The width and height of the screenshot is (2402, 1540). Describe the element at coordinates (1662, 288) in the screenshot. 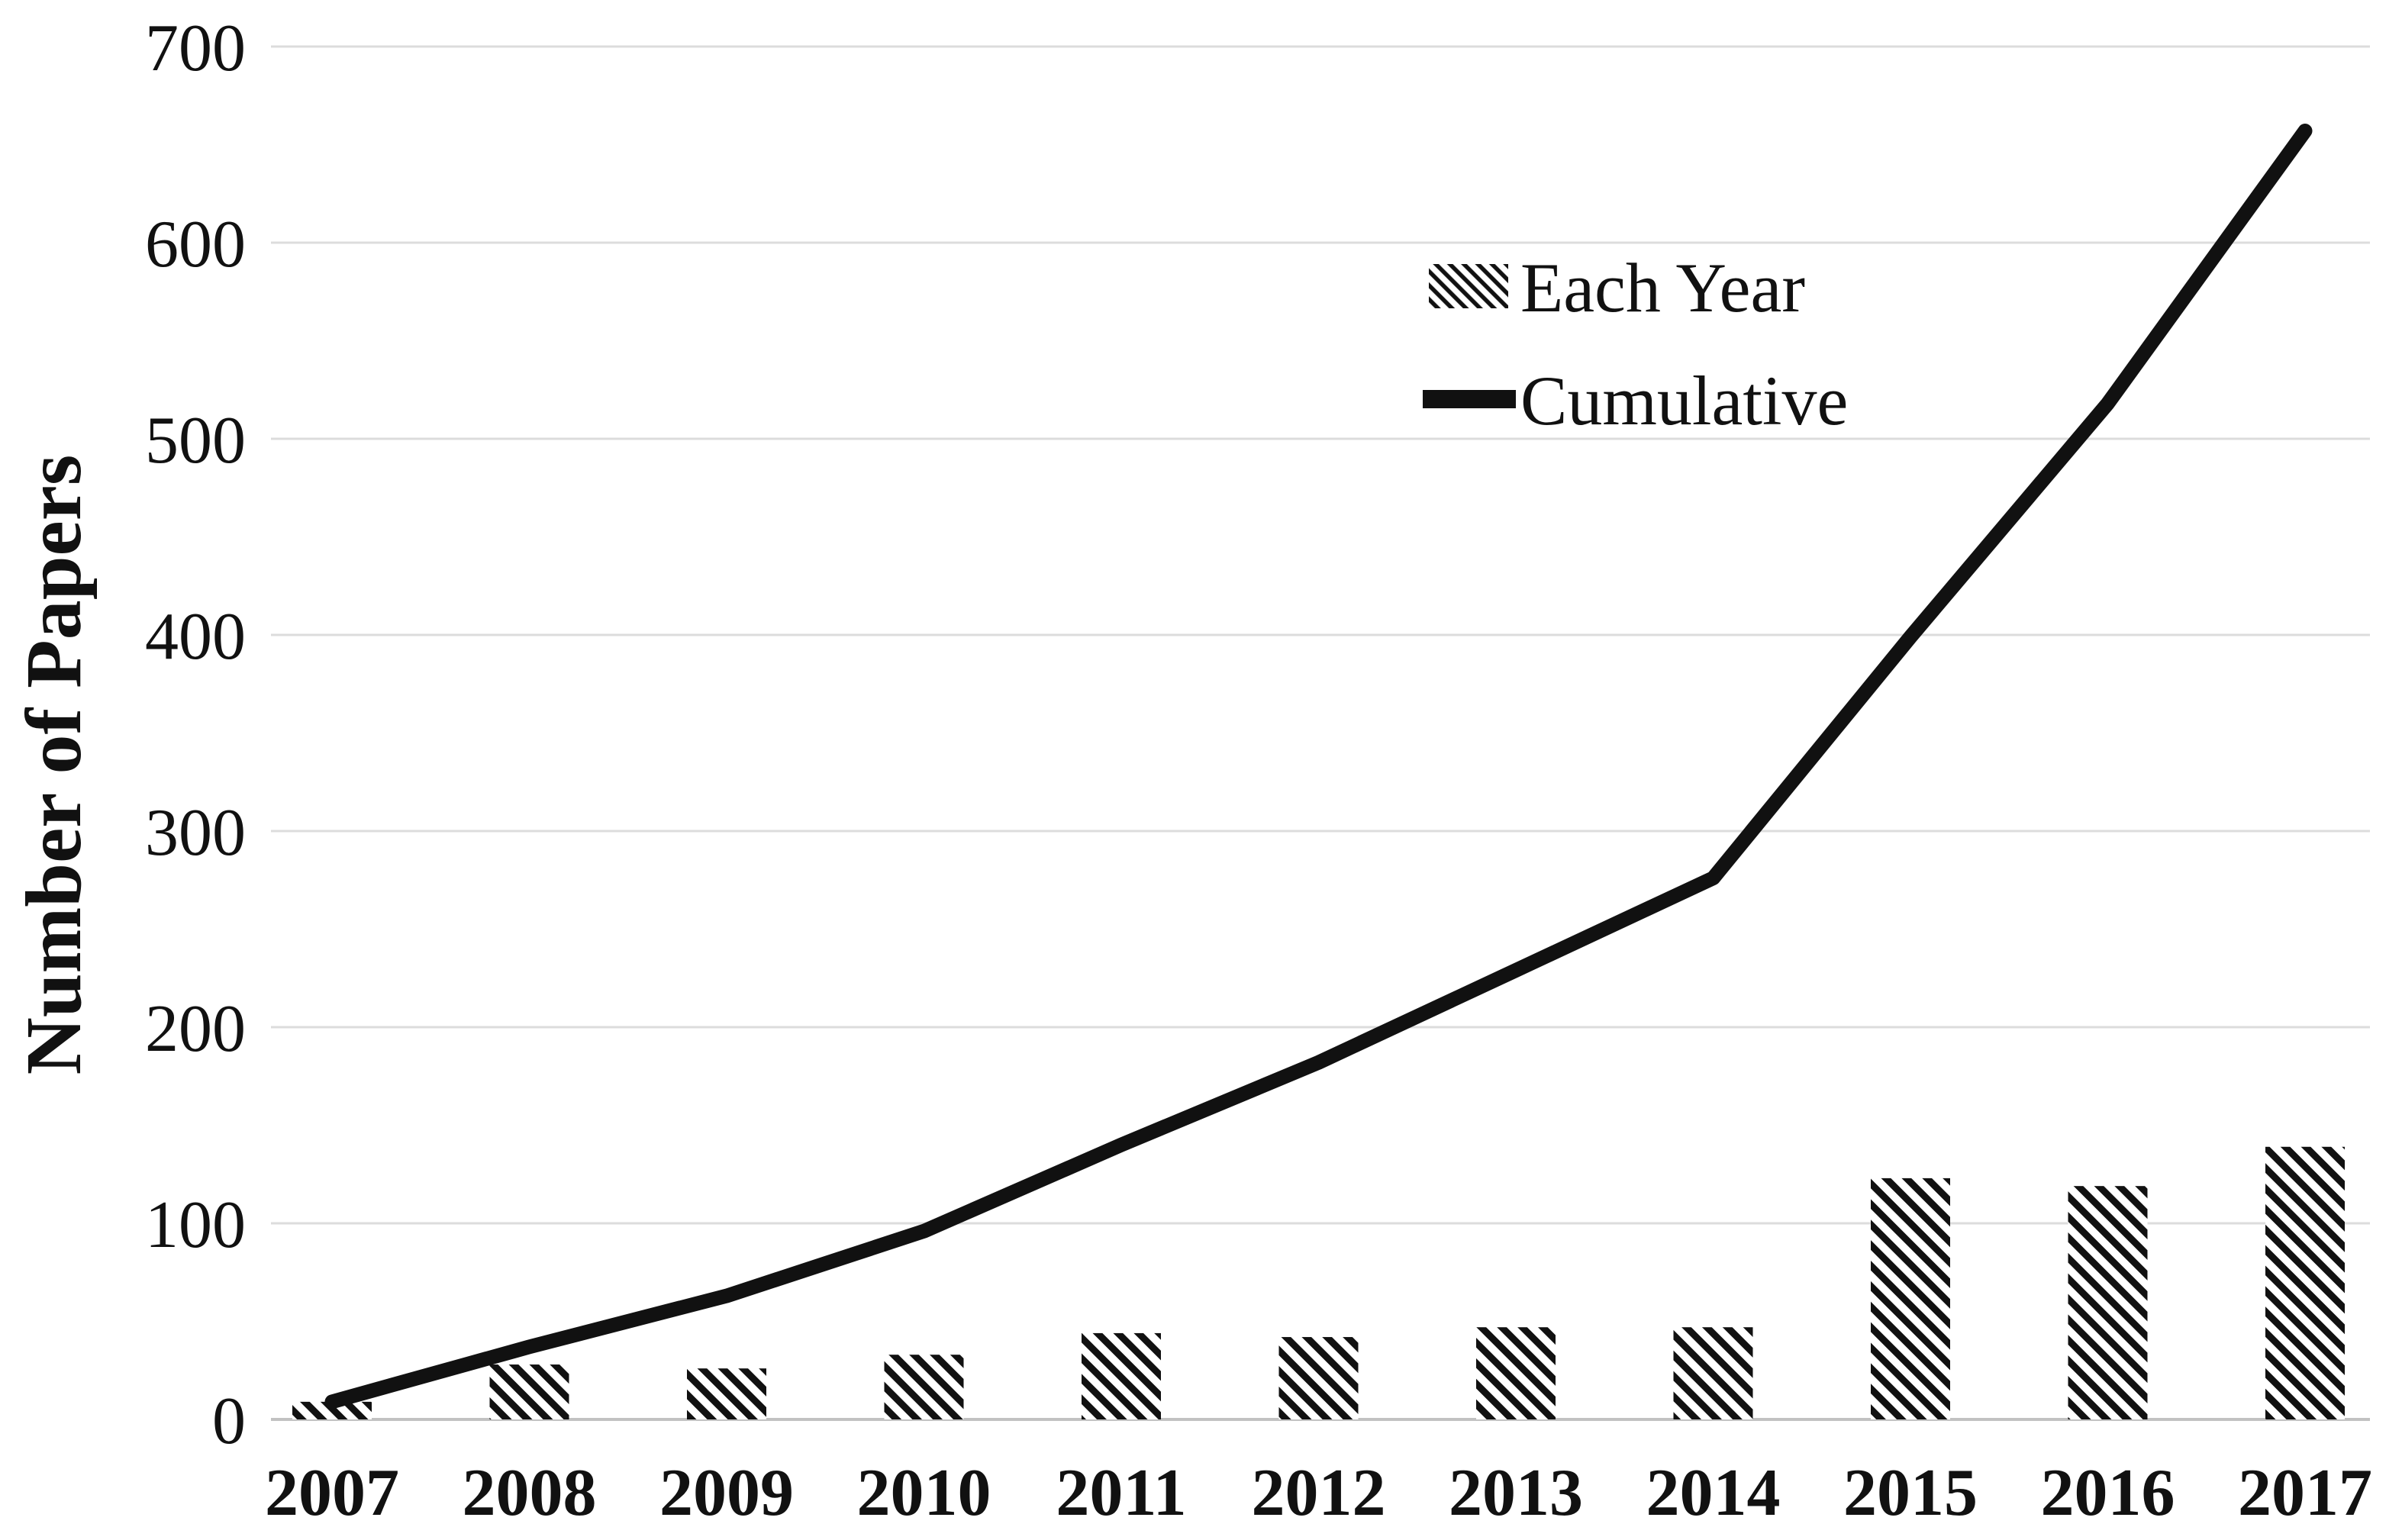

I see `legend-each-year-label: Each Year` at that location.